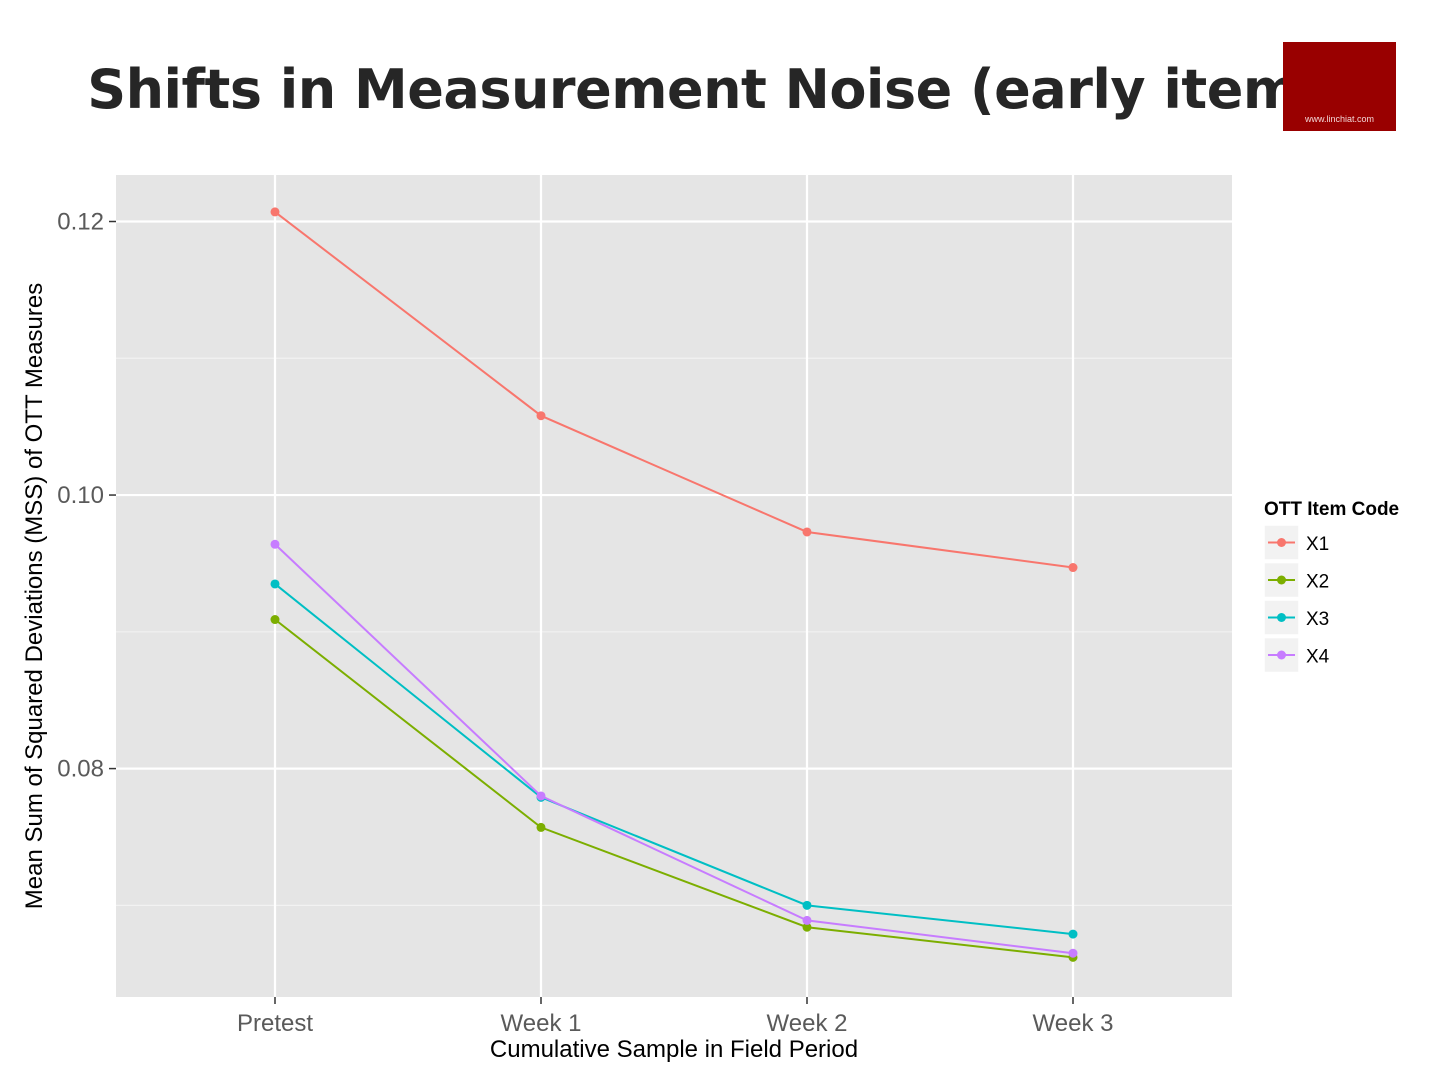 The width and height of the screenshot is (1440, 1080). What do you see at coordinates (705, 89) in the screenshot?
I see `page-title: Shifts in Measurement Noise (early item)` at bounding box center [705, 89].